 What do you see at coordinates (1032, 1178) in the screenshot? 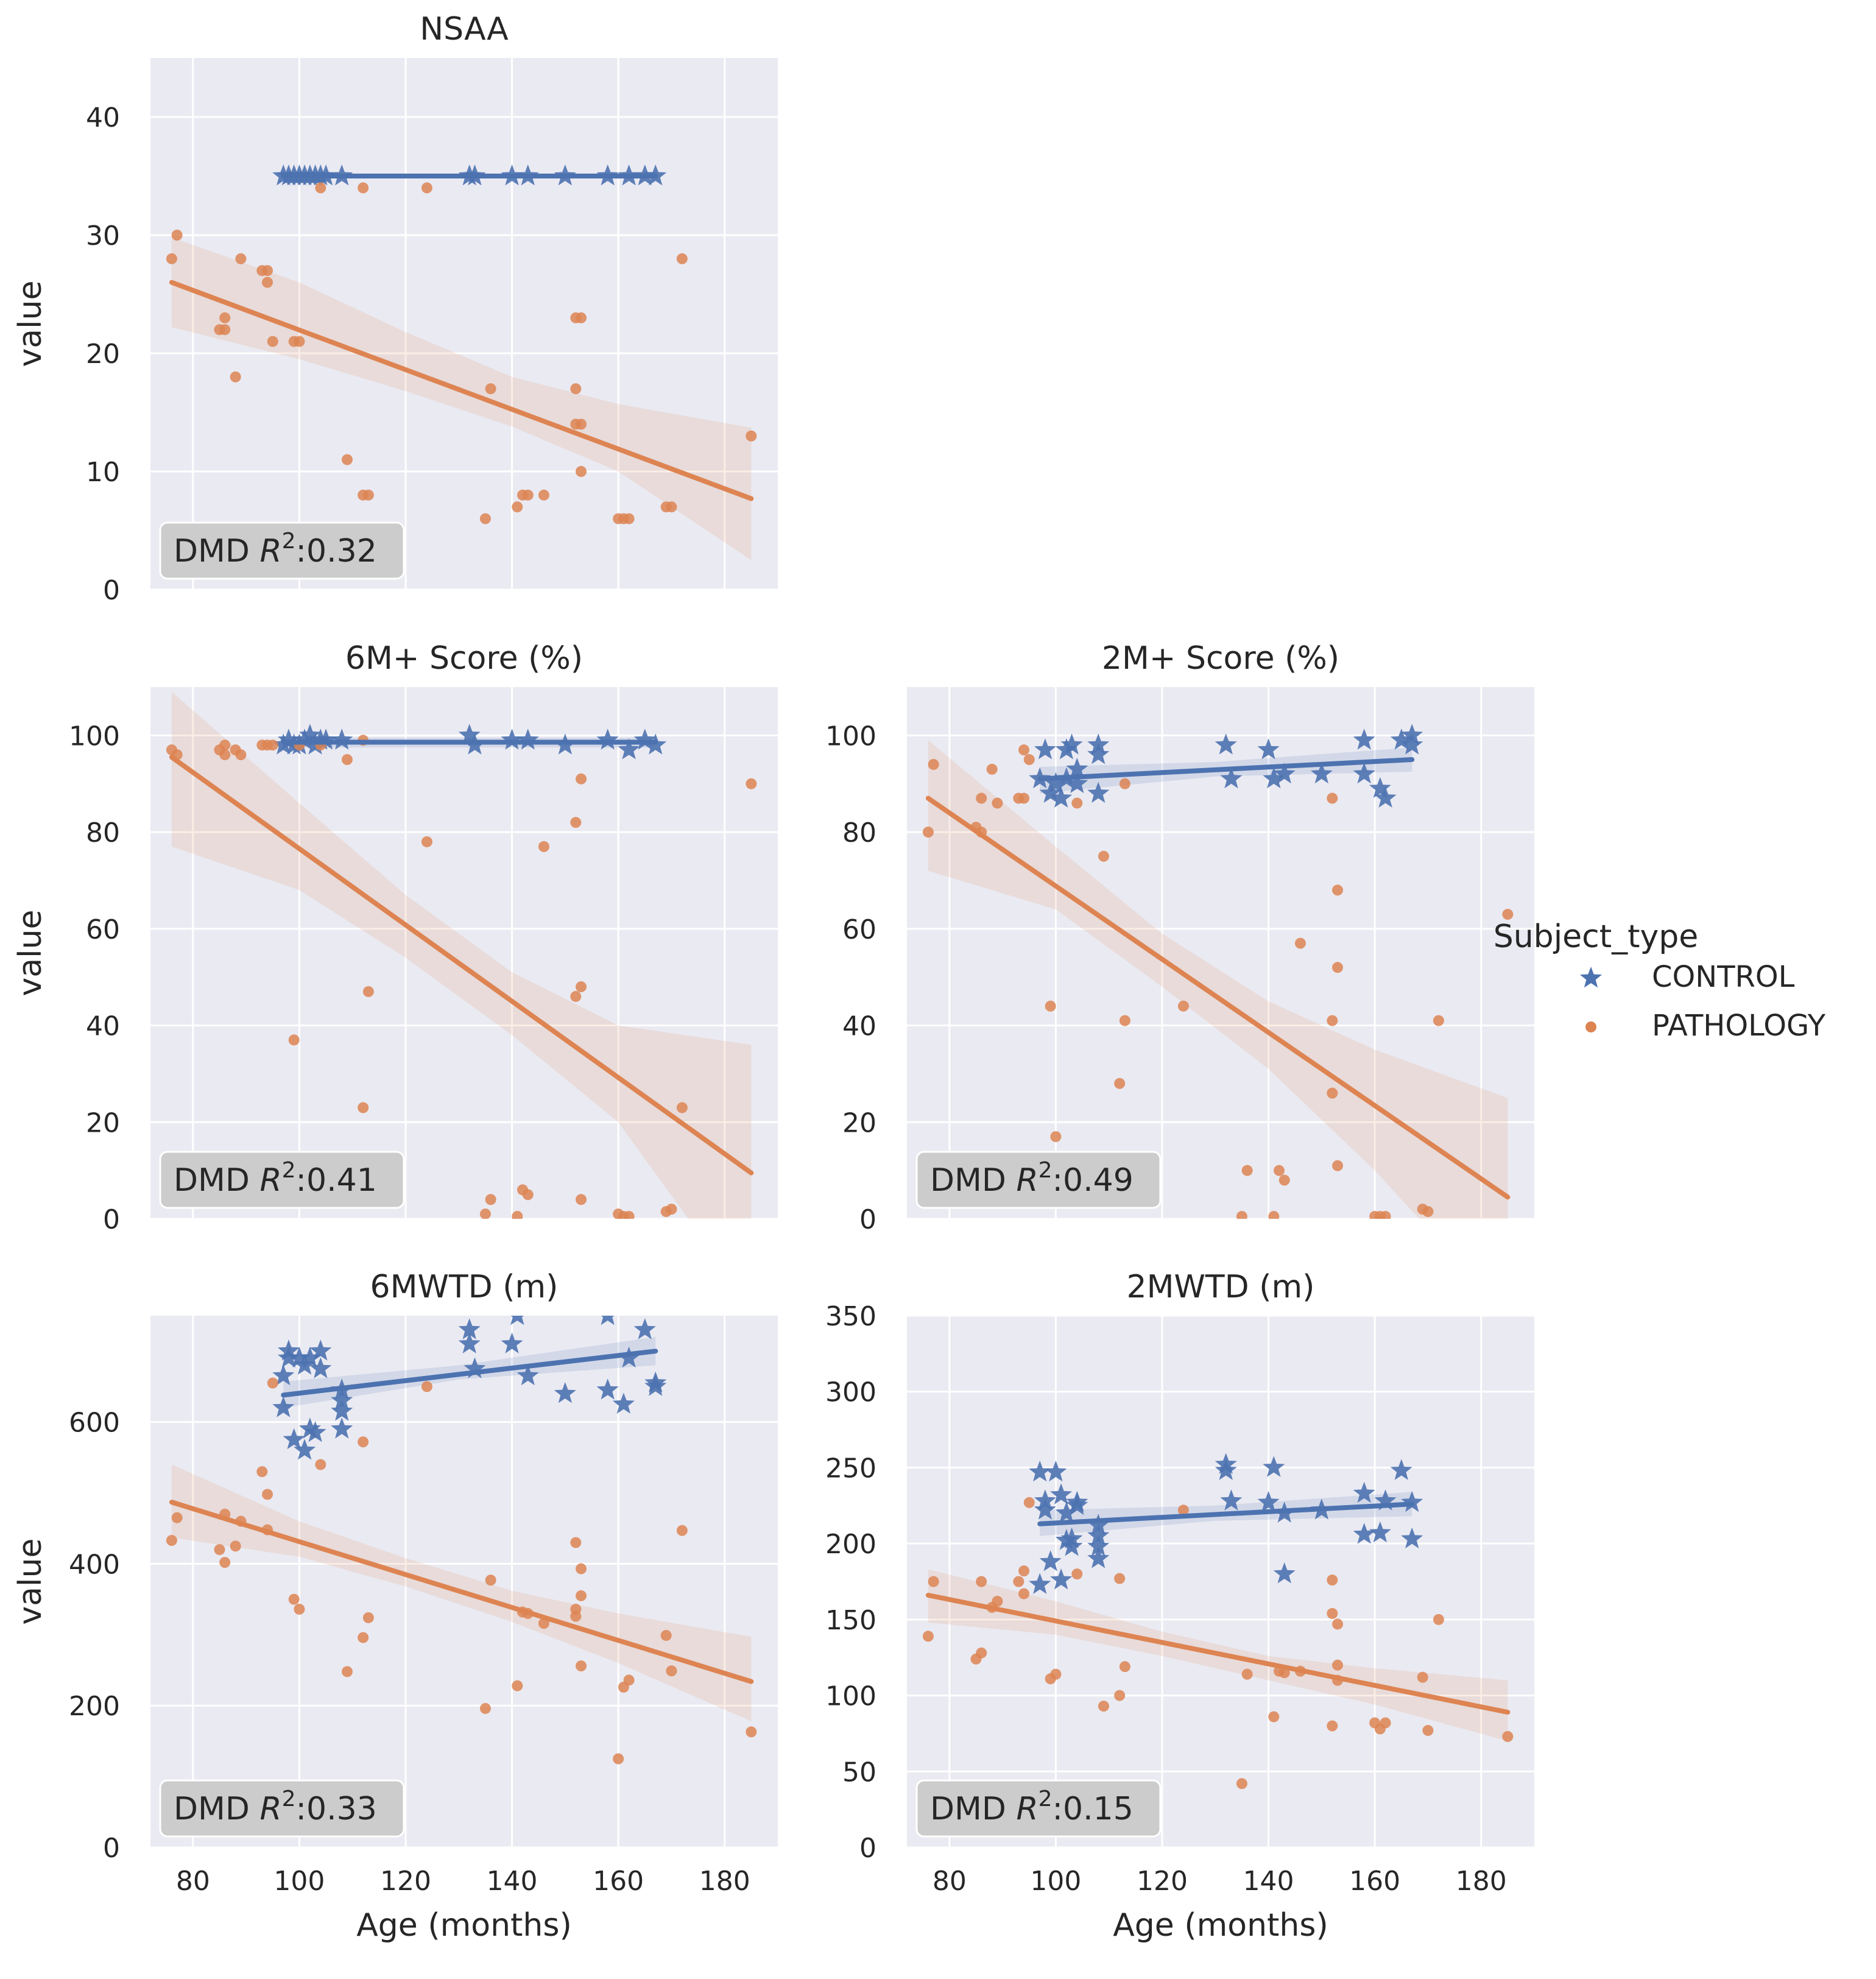
I see `annotation-text: DMD R2:0.49` at bounding box center [1032, 1178].